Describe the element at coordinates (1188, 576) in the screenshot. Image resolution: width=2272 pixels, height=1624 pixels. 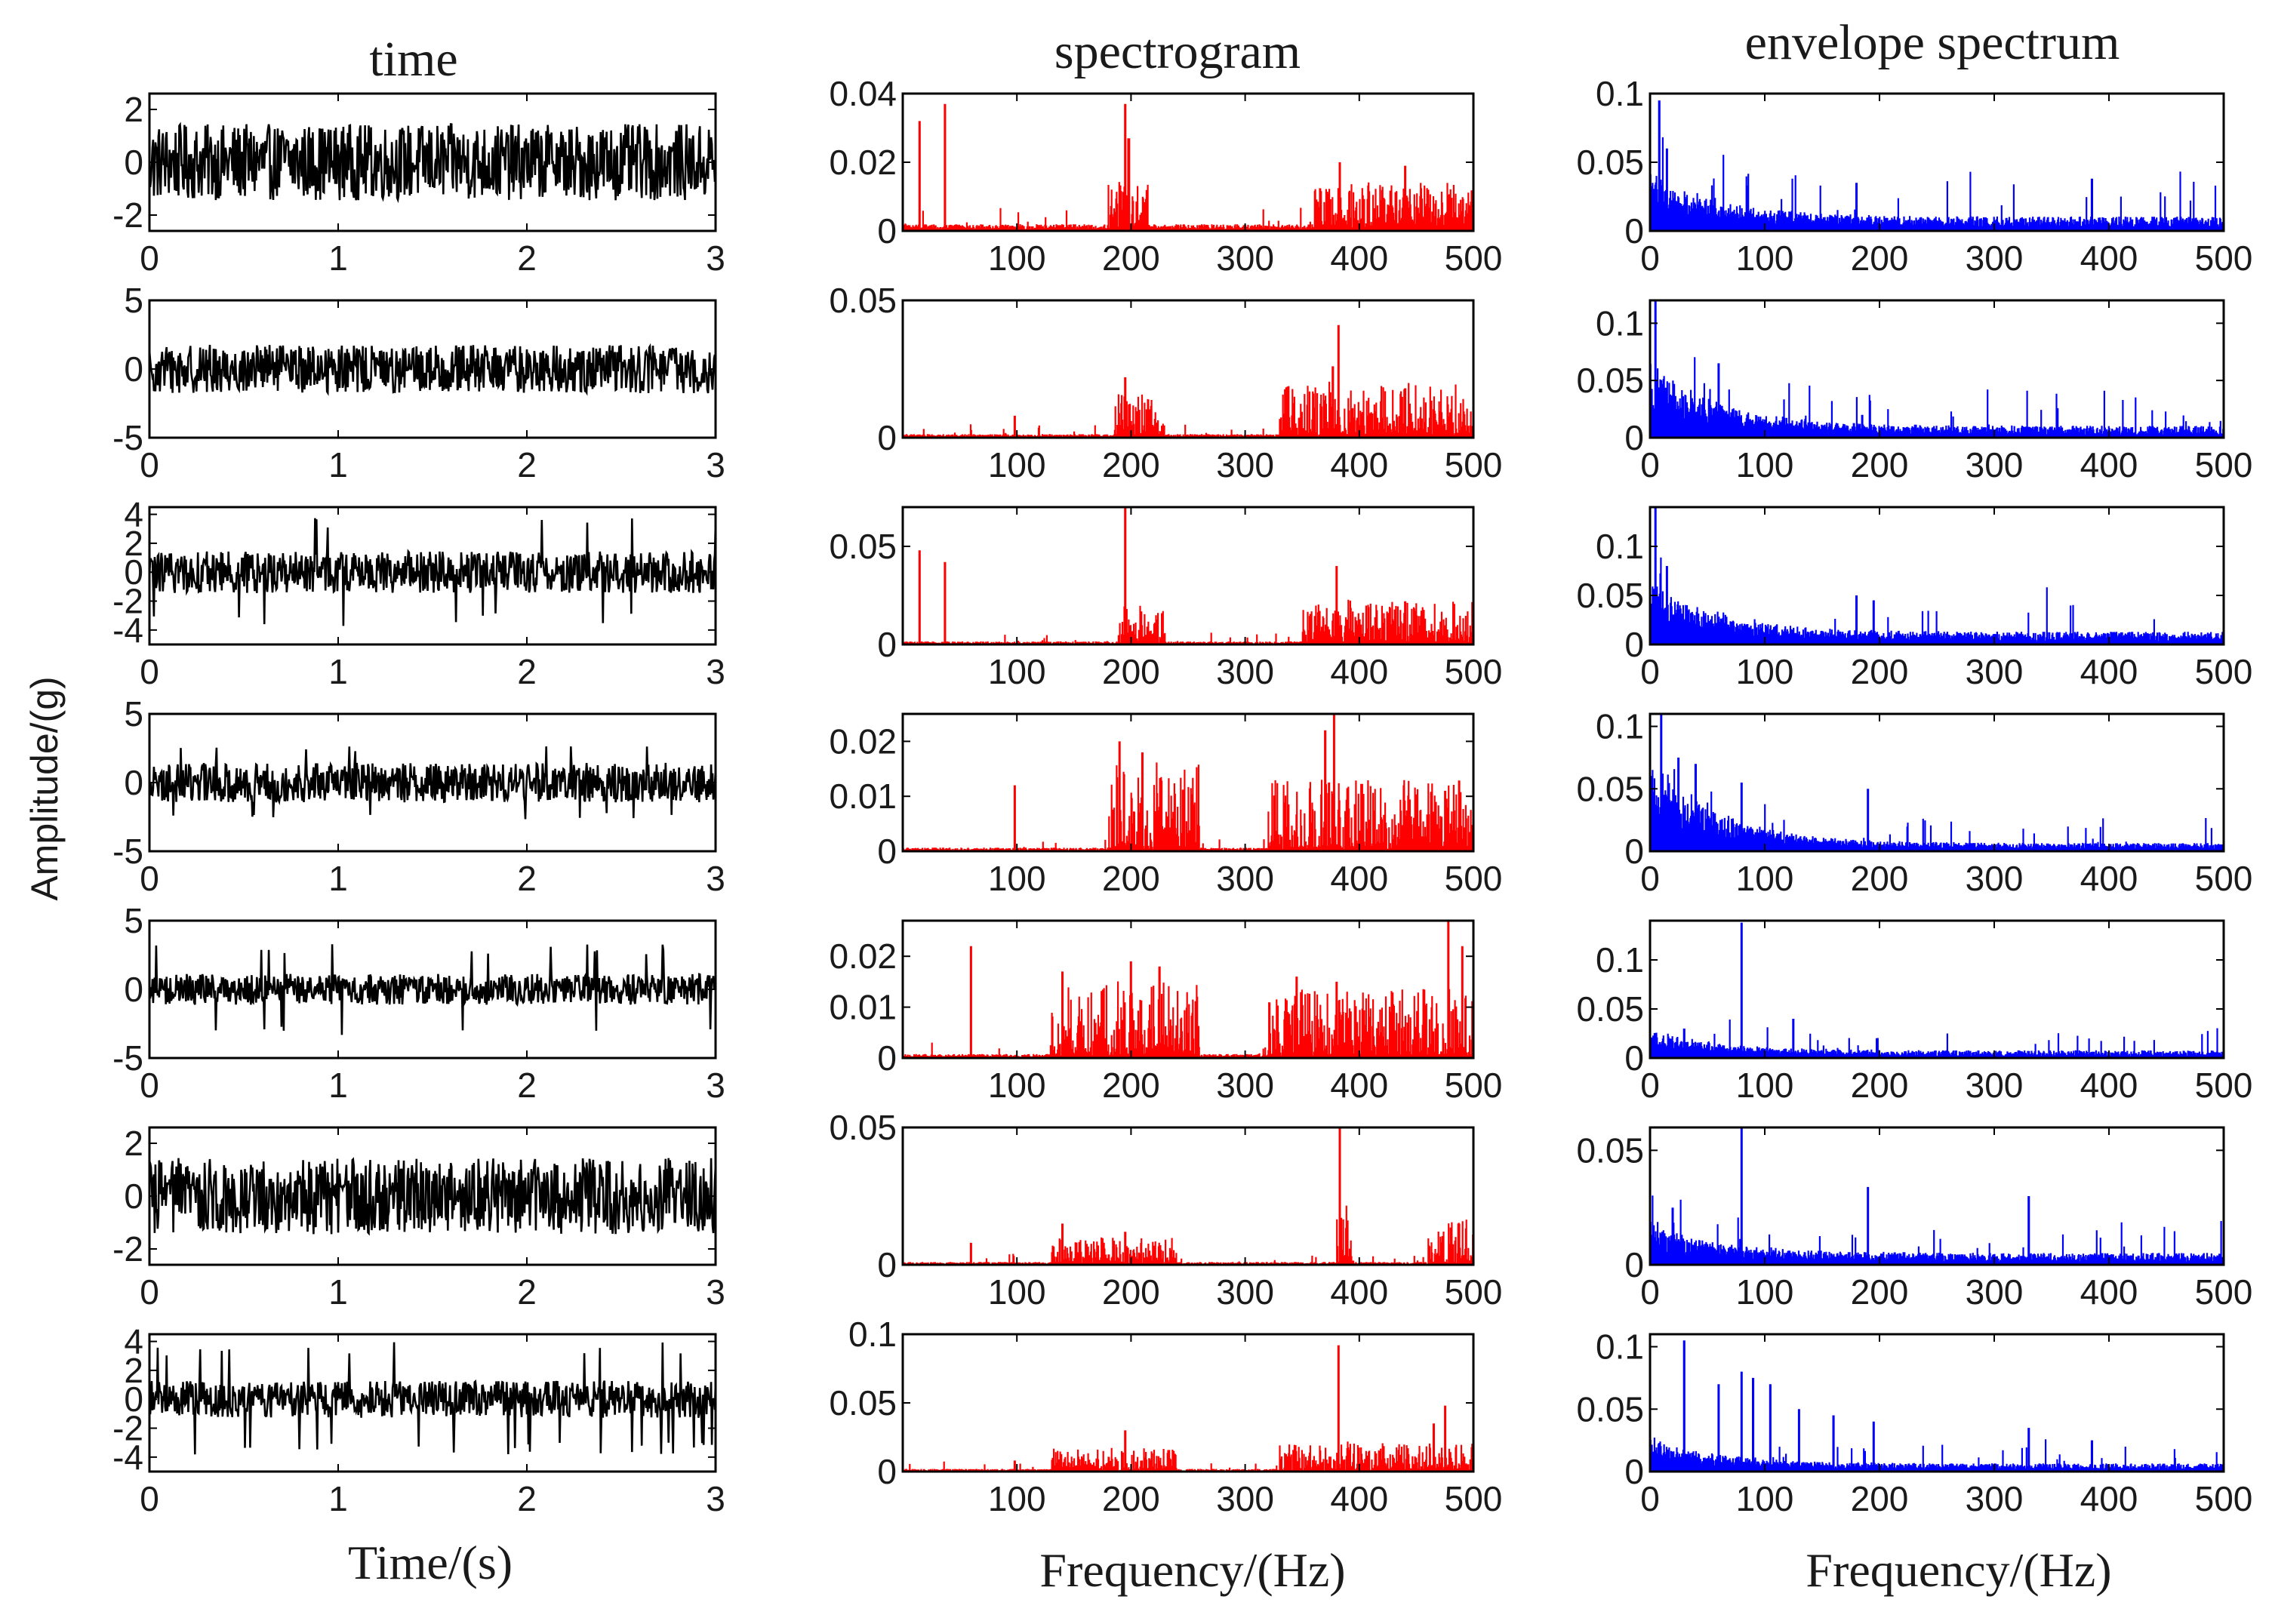
I see `trace-spectrogram-row3` at that location.